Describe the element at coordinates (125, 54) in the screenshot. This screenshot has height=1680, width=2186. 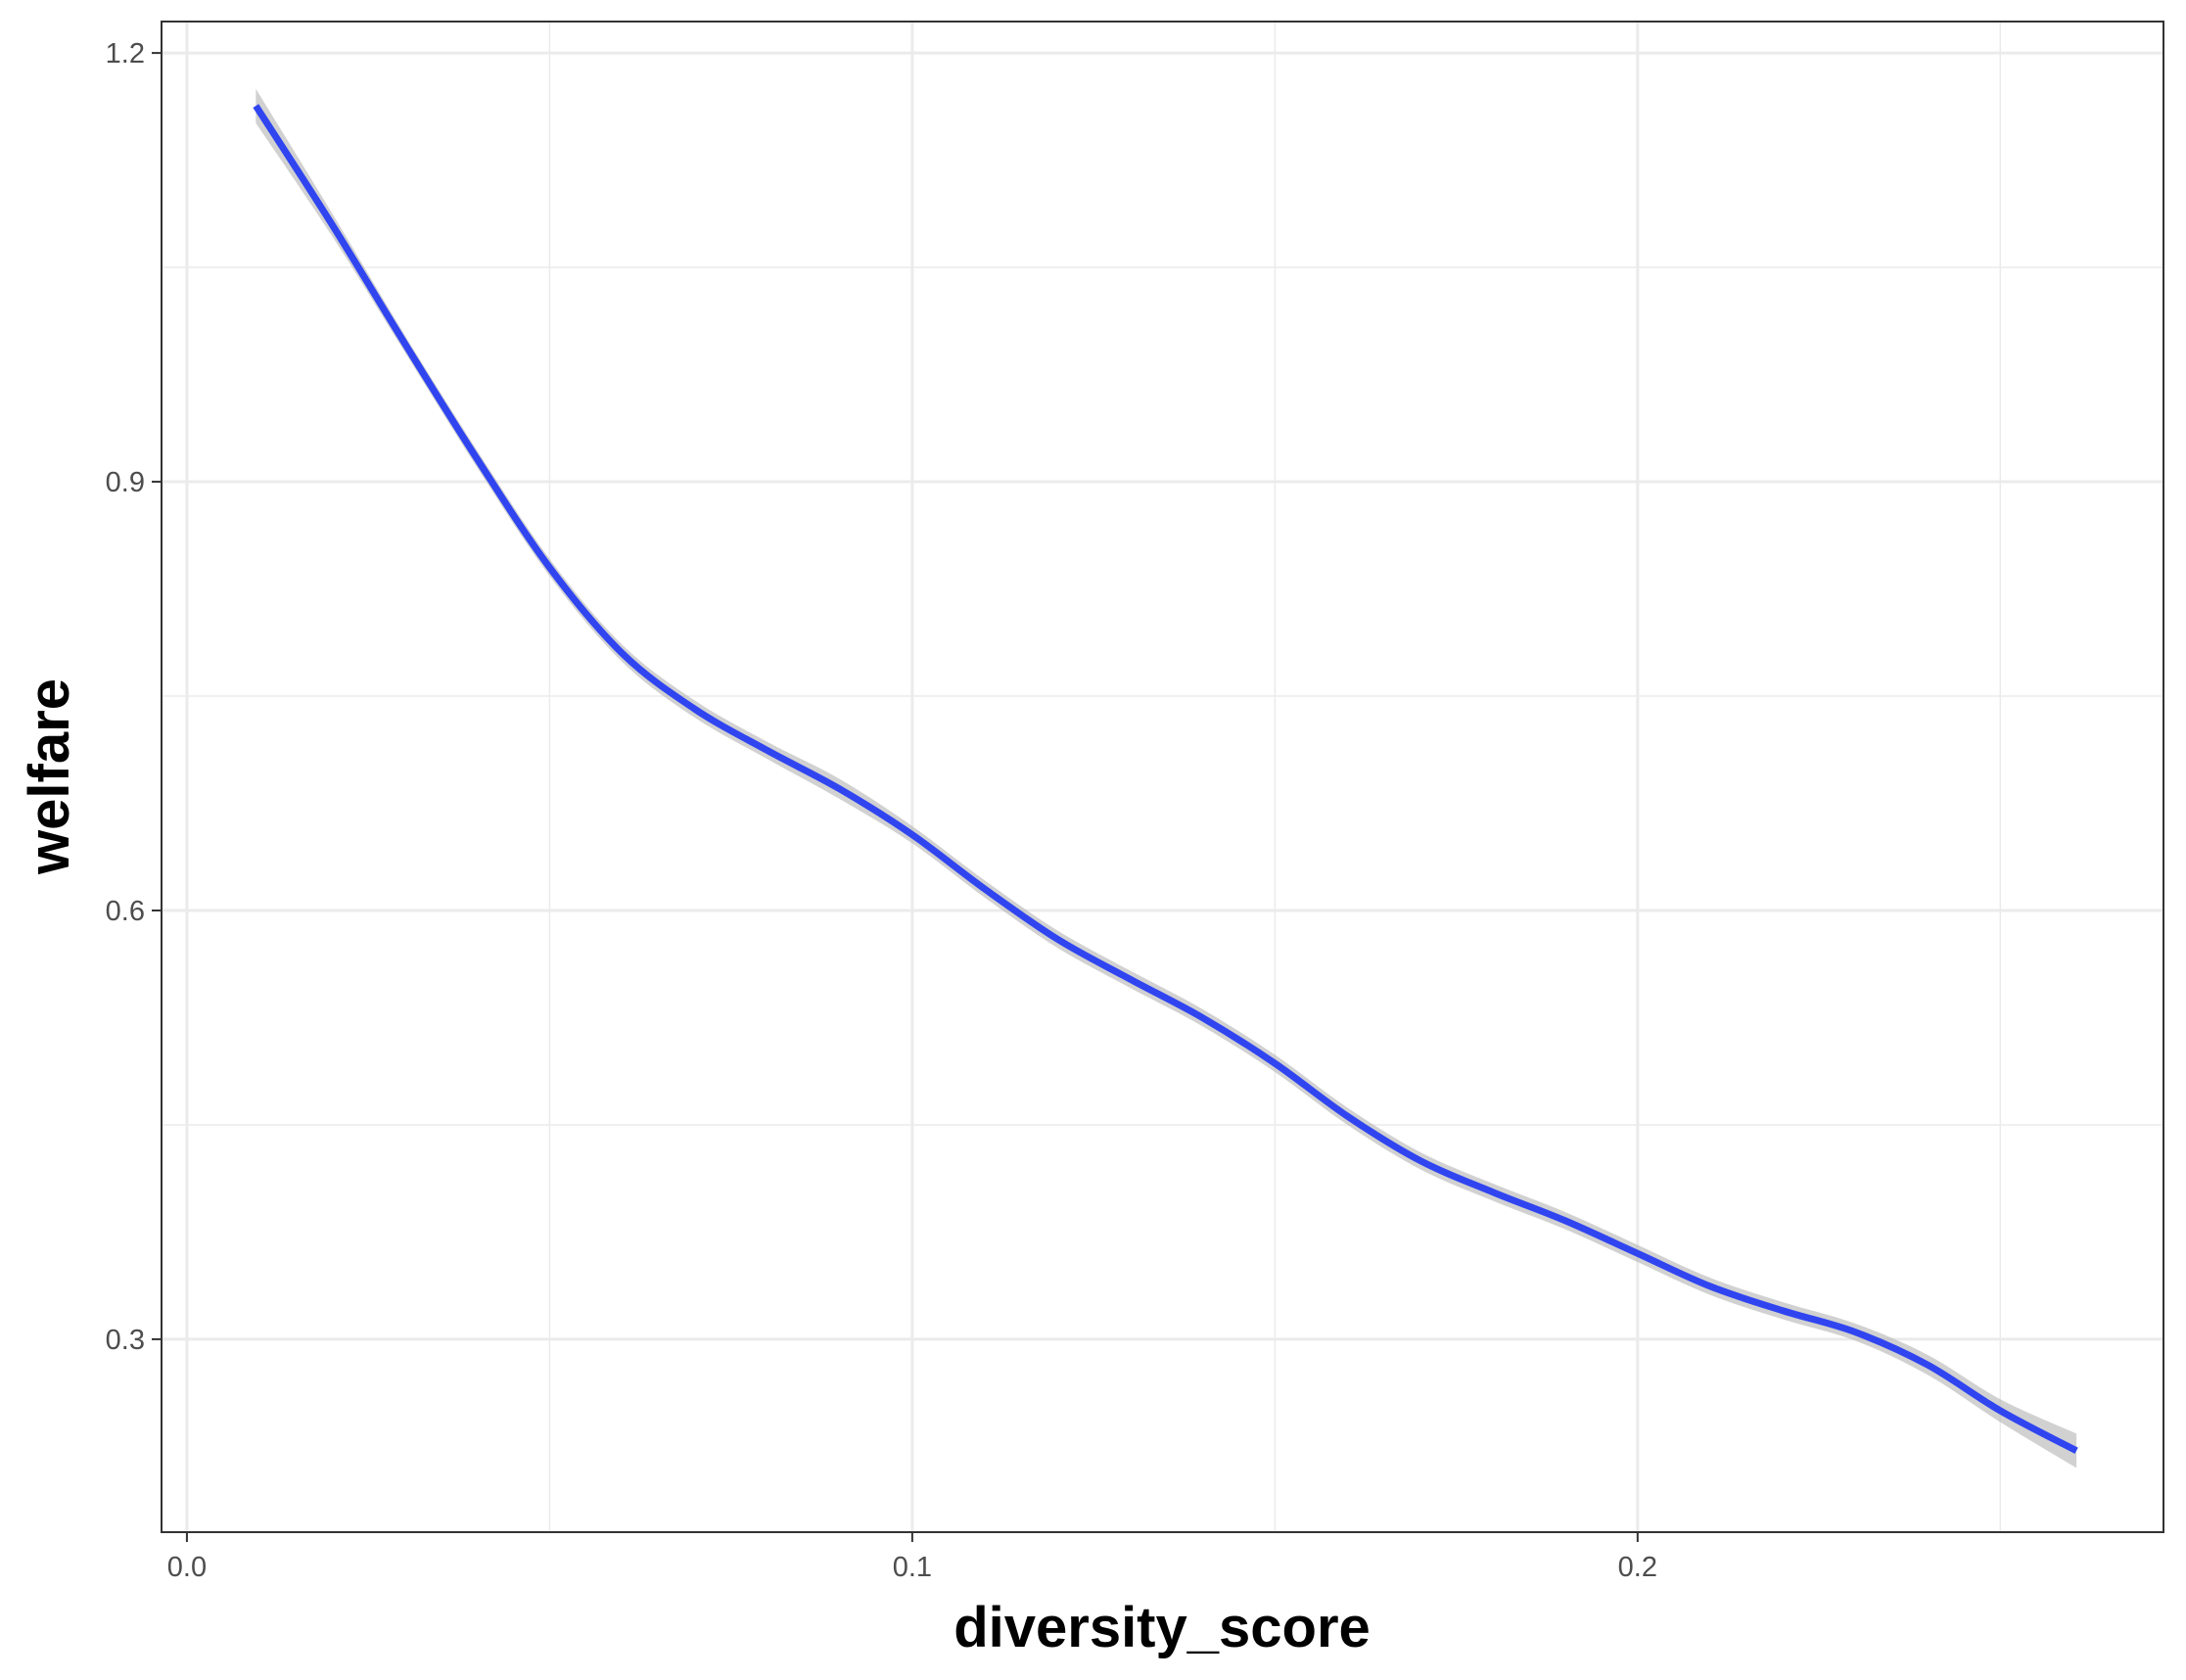
I see `y-tick-label: 1.2` at that location.